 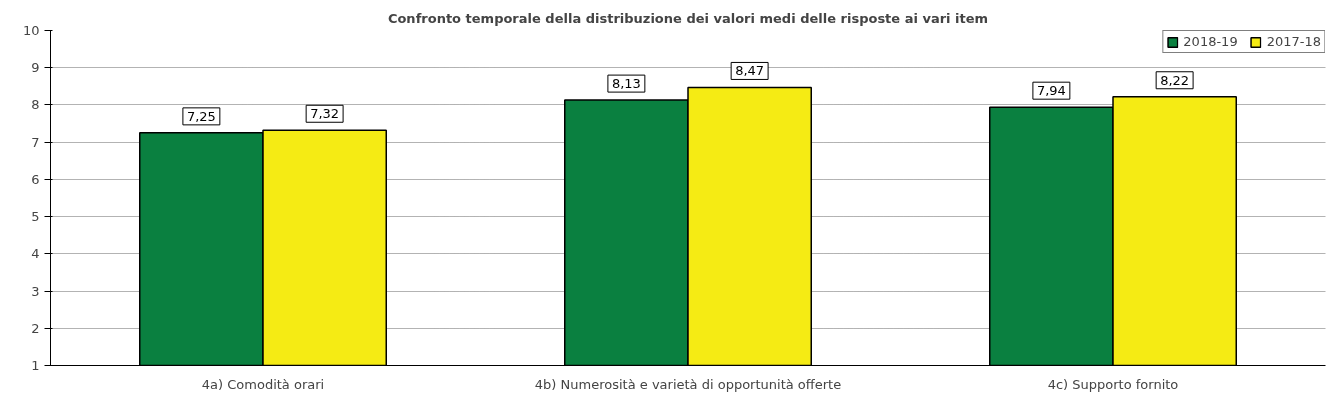 What do you see at coordinates (35, 291) in the screenshot?
I see `y-tick-label: 3` at bounding box center [35, 291].